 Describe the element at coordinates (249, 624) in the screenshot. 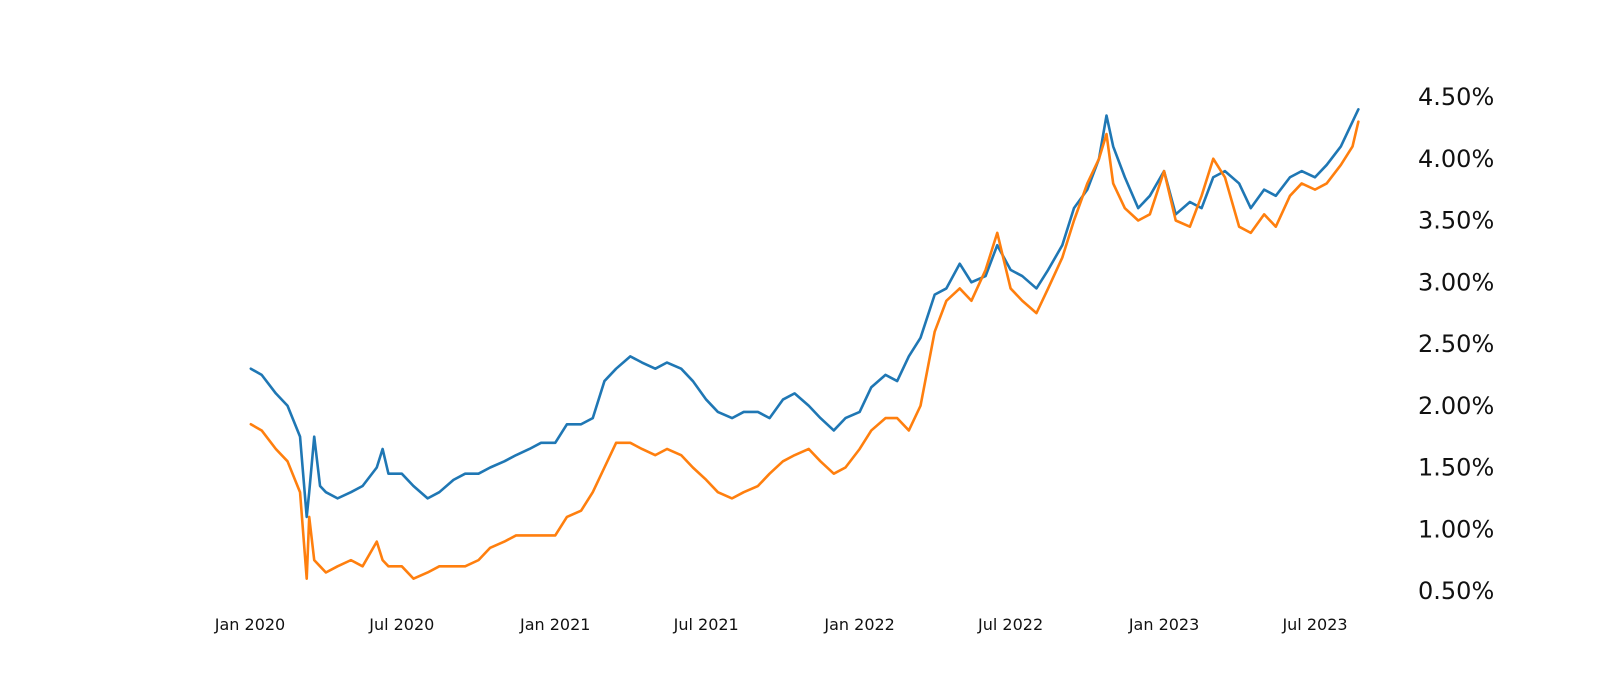

I see `x-tick-label-1: Jan 2020` at that location.